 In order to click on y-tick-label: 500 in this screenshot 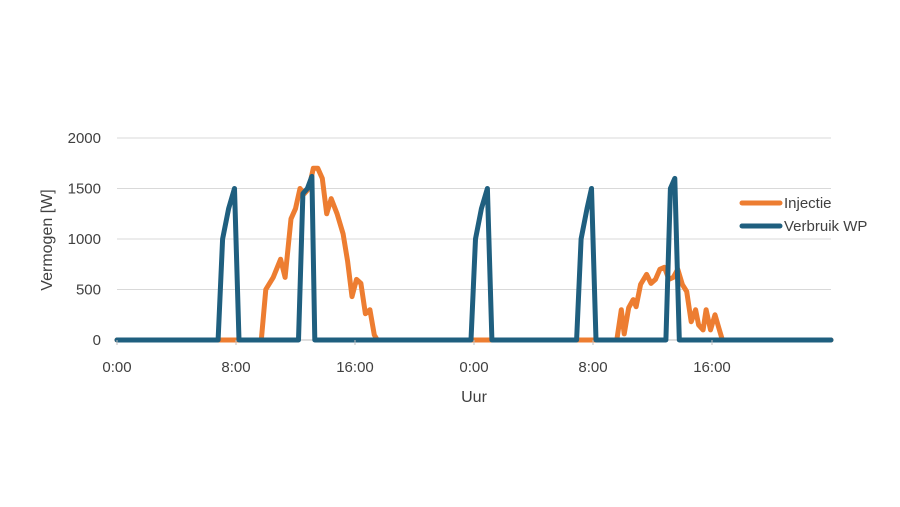, I will do `click(88, 290)`.